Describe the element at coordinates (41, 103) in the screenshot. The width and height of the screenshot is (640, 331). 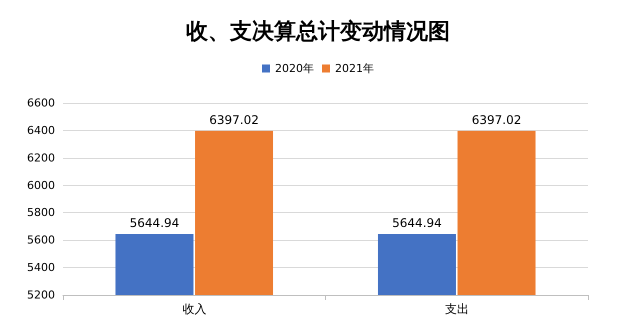
I see `y-tick-label: 6600` at that location.